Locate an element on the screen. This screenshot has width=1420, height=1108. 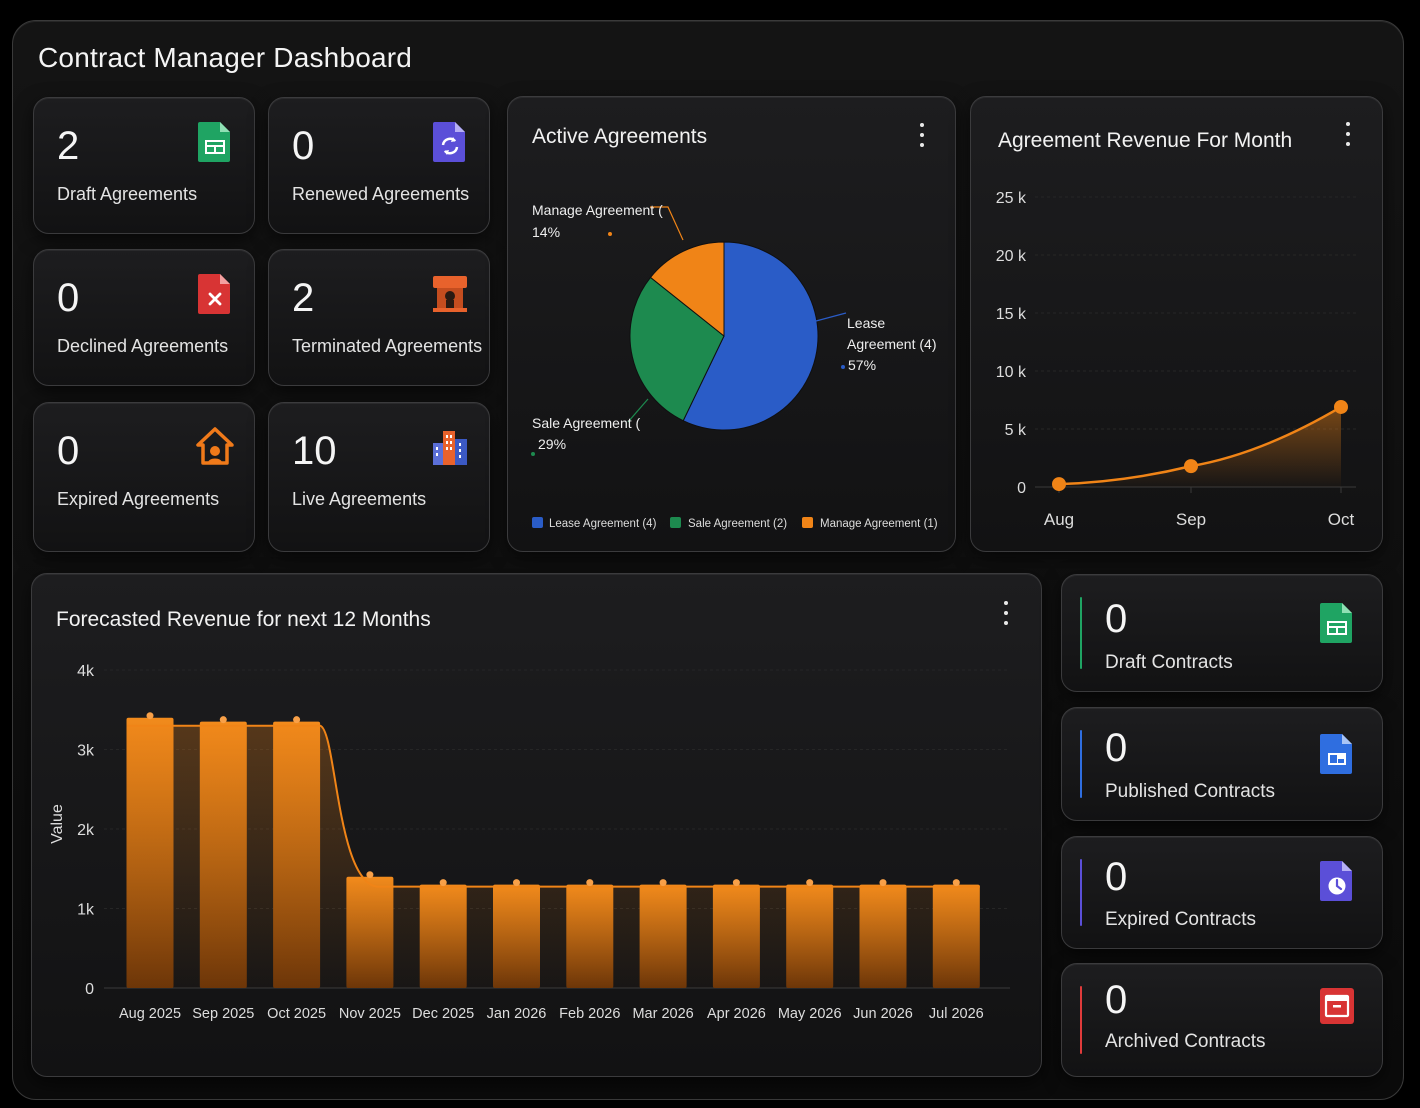
y-tick-label: 10 k is located at coordinates (1011, 372).